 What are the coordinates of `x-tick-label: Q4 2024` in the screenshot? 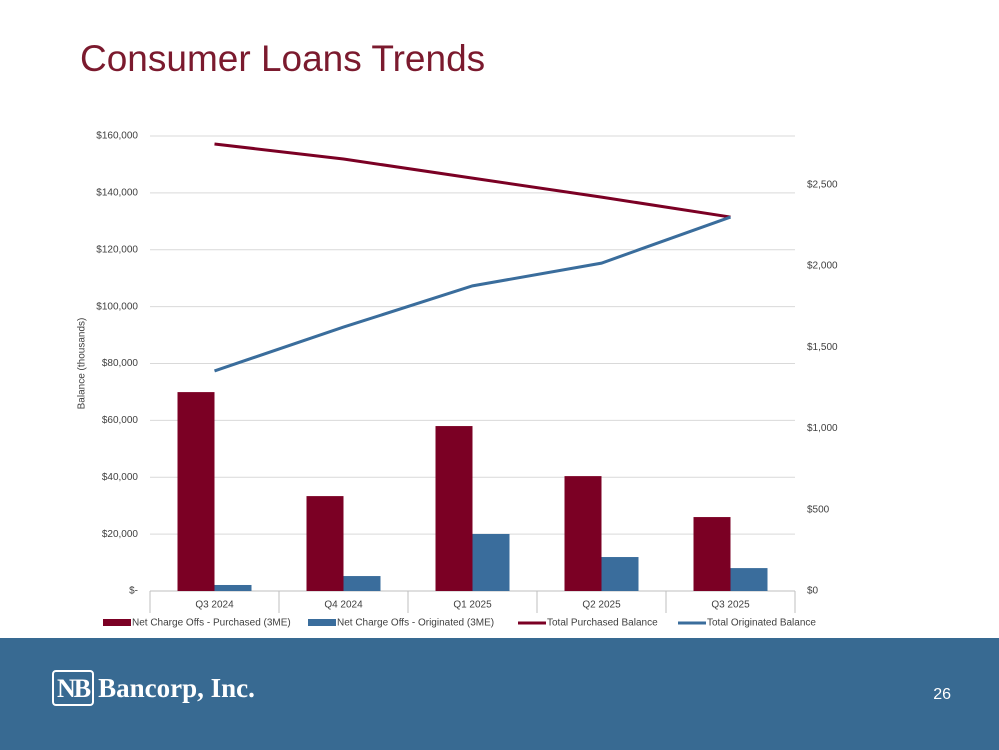 It's located at (343, 605).